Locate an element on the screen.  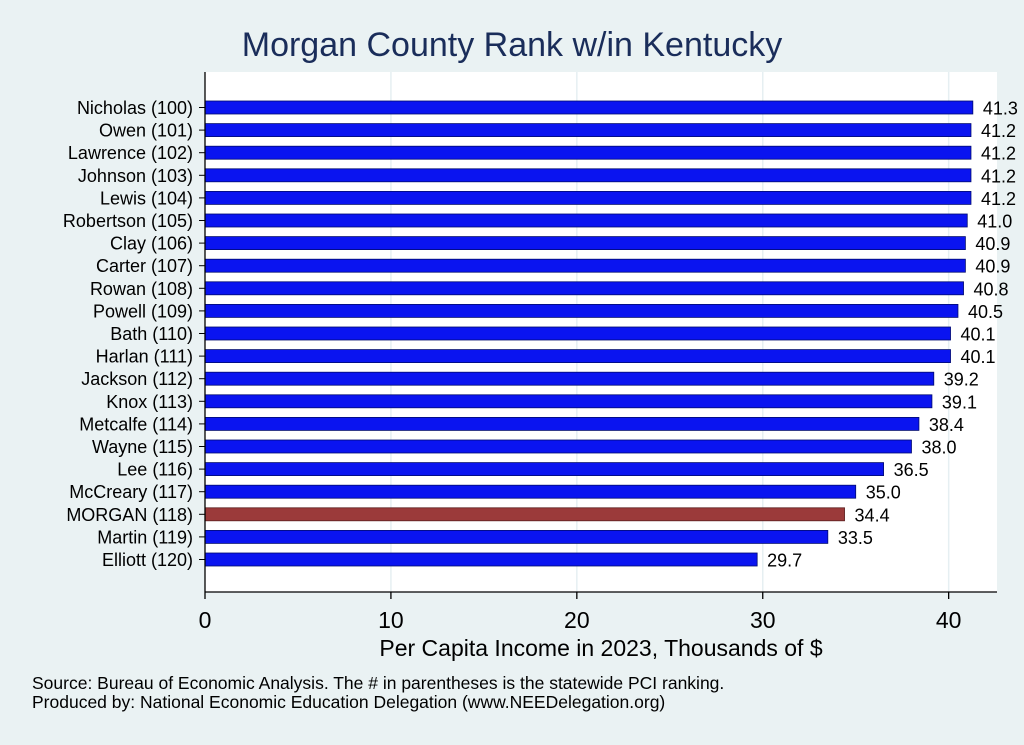
data-label: 36.5 is located at coordinates (911, 470).